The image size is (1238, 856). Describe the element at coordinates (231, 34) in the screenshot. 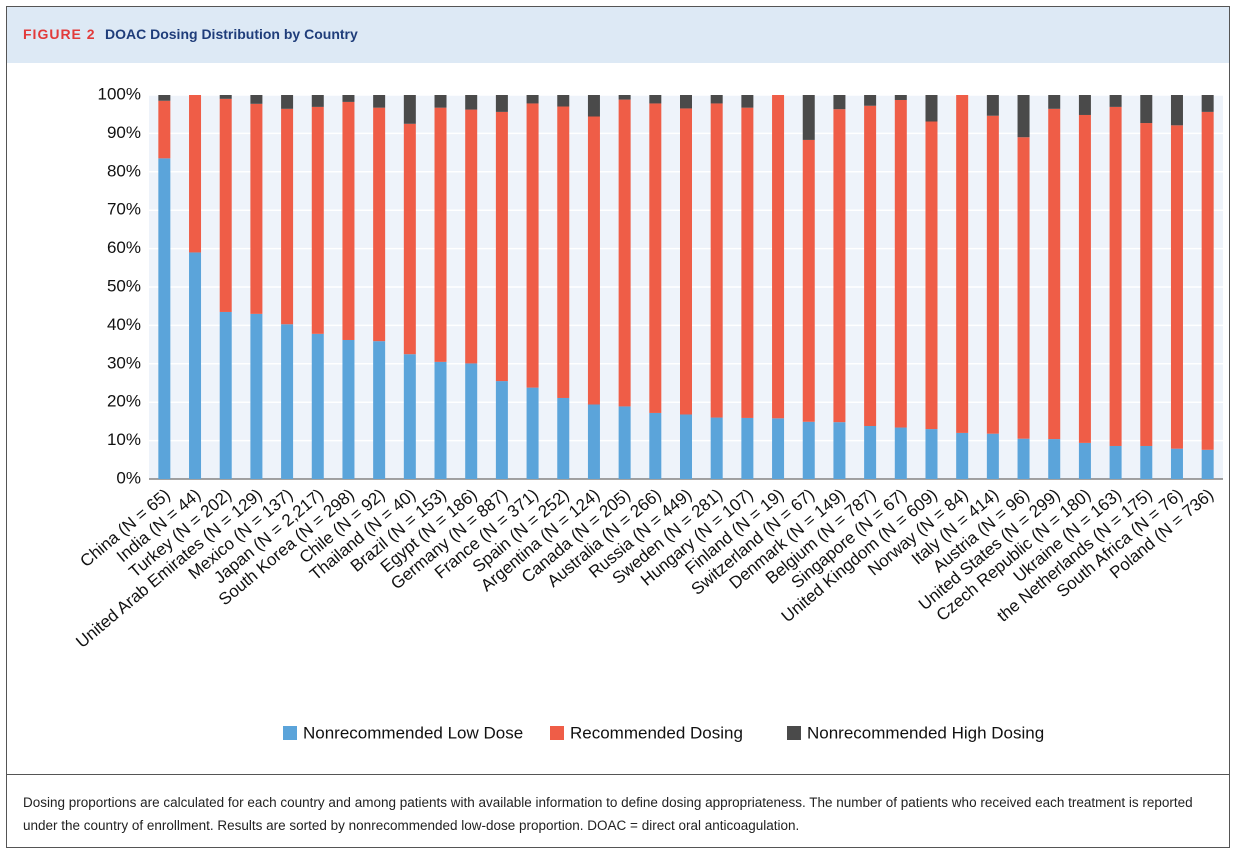

I see `chart-title: DOAC Dosing Distribution by Country` at that location.